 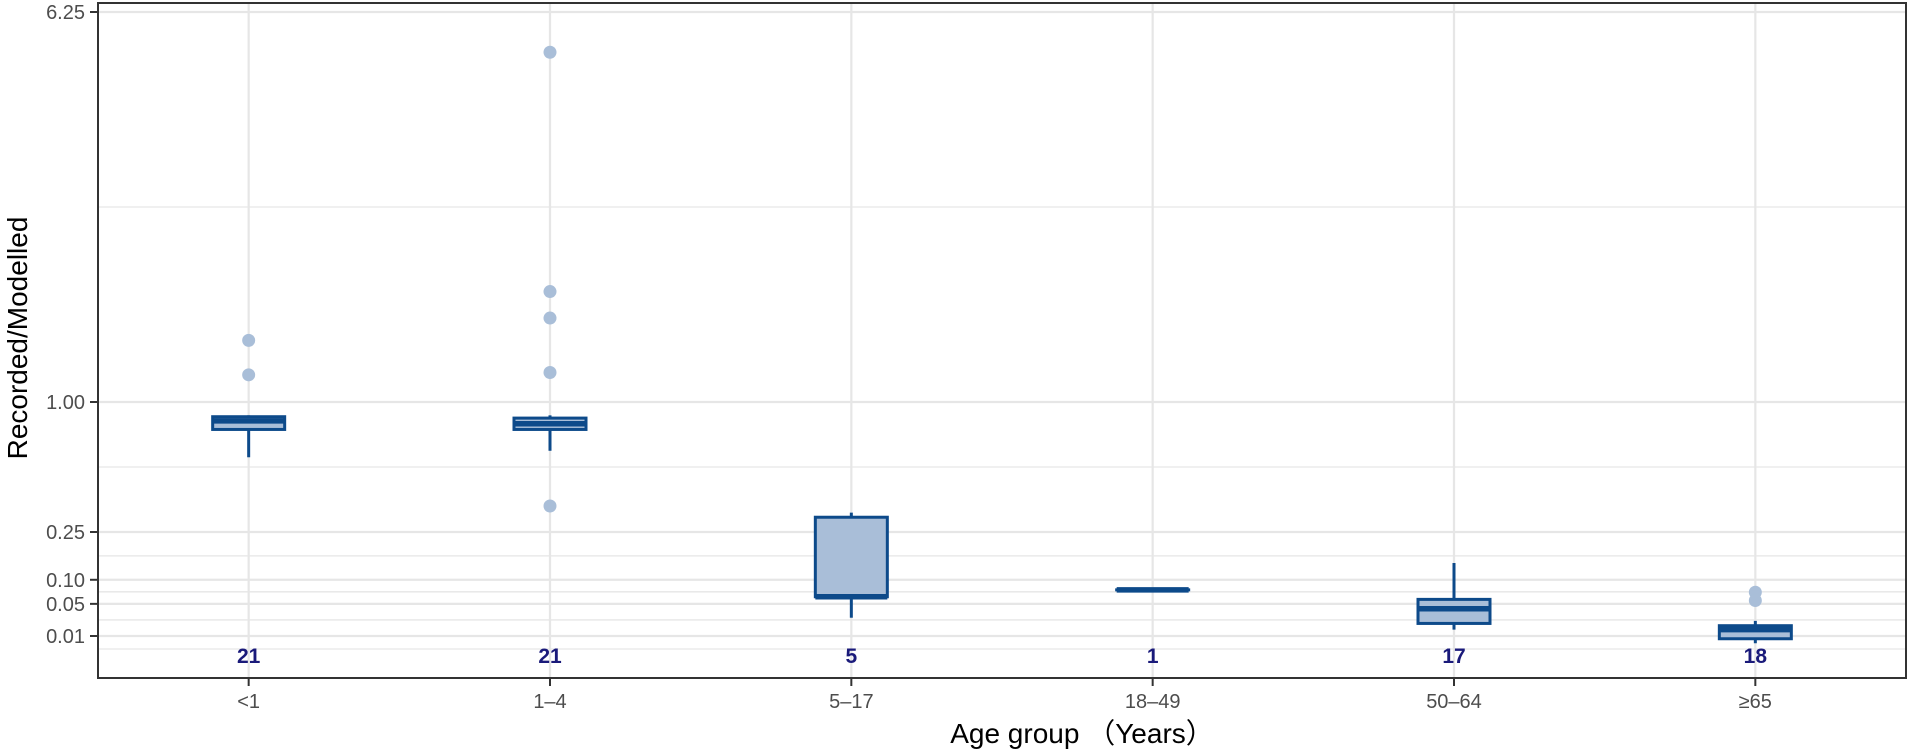 I want to click on y-axis: 0.01 0.050.10 0.25 1.00 6.25, so click(x=72, y=325).